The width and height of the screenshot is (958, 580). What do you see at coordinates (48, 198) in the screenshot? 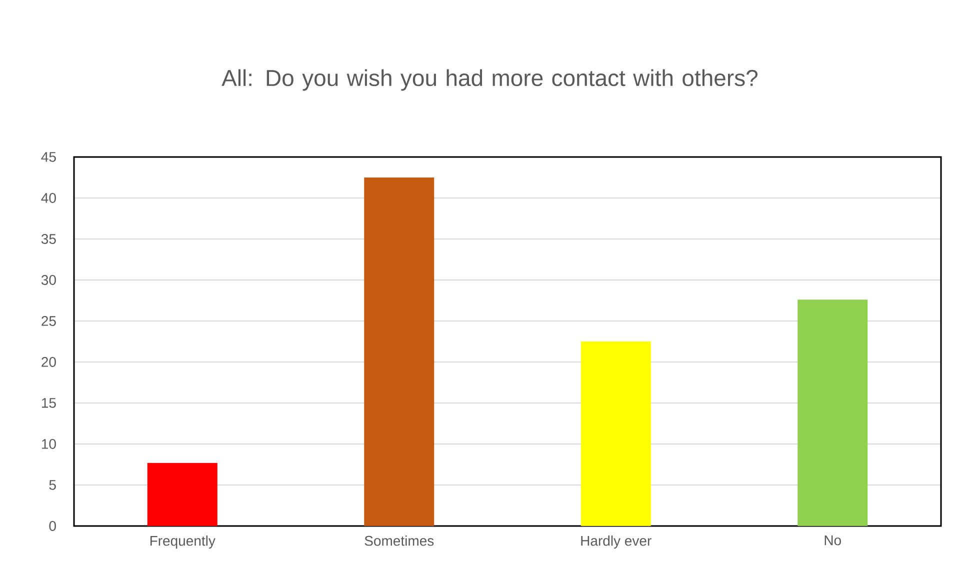
I see `y-tick-label: 40` at bounding box center [48, 198].